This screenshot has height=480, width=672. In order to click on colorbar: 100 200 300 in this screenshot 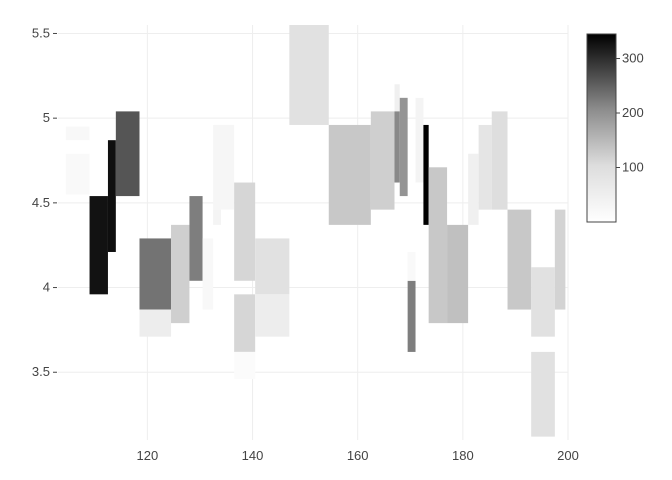, I will do `click(615, 128)`.